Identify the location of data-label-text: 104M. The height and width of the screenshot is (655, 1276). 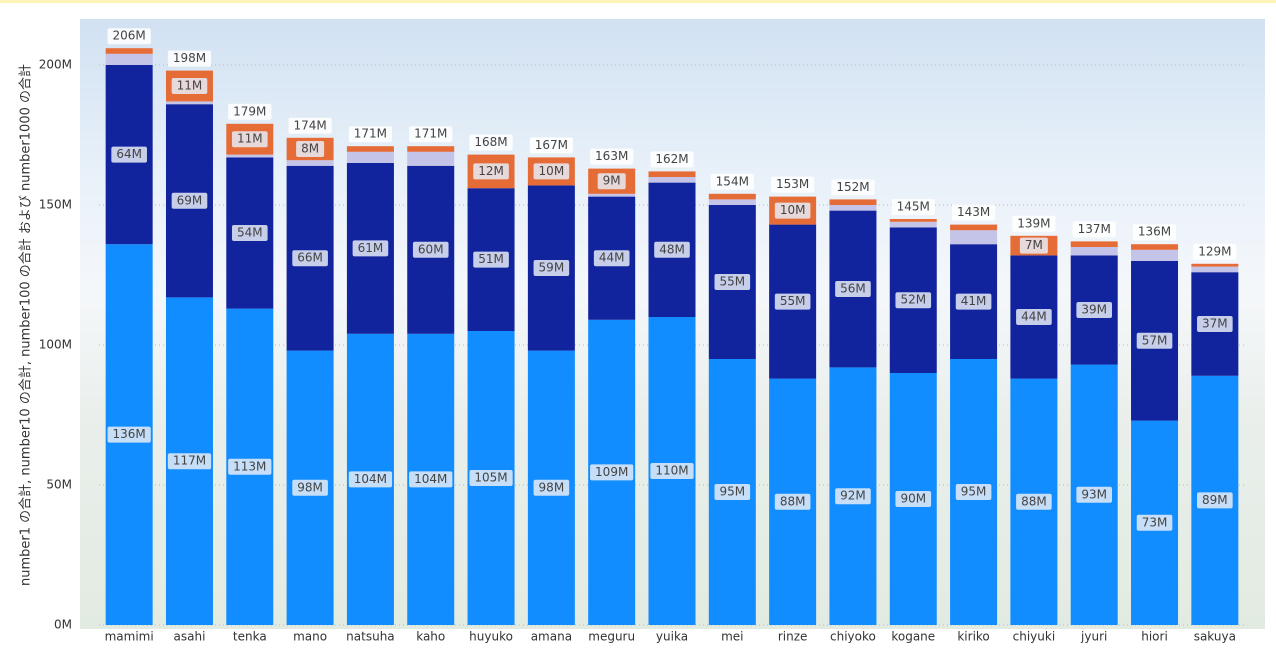
(370, 479).